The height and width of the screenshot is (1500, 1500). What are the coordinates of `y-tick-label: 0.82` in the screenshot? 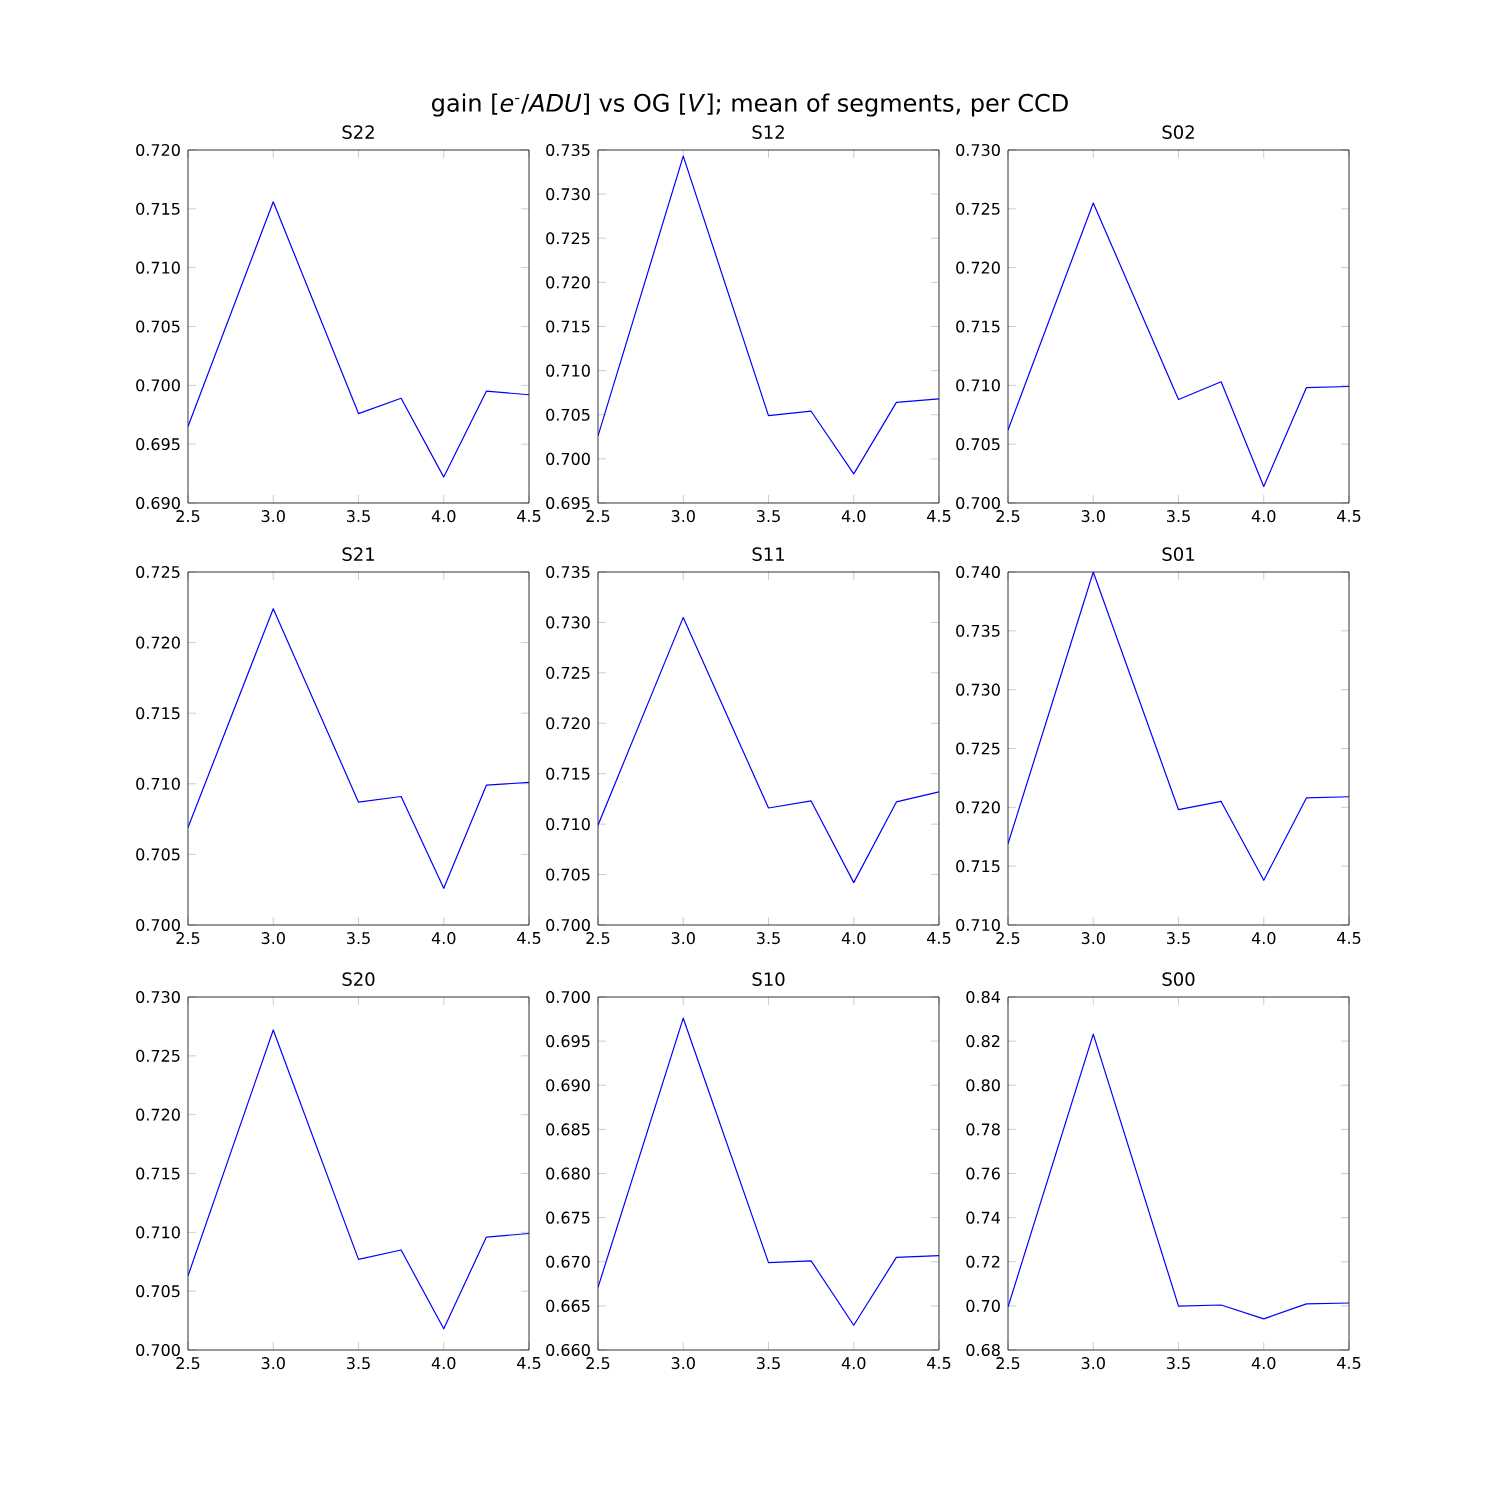 It's located at (983, 1041).